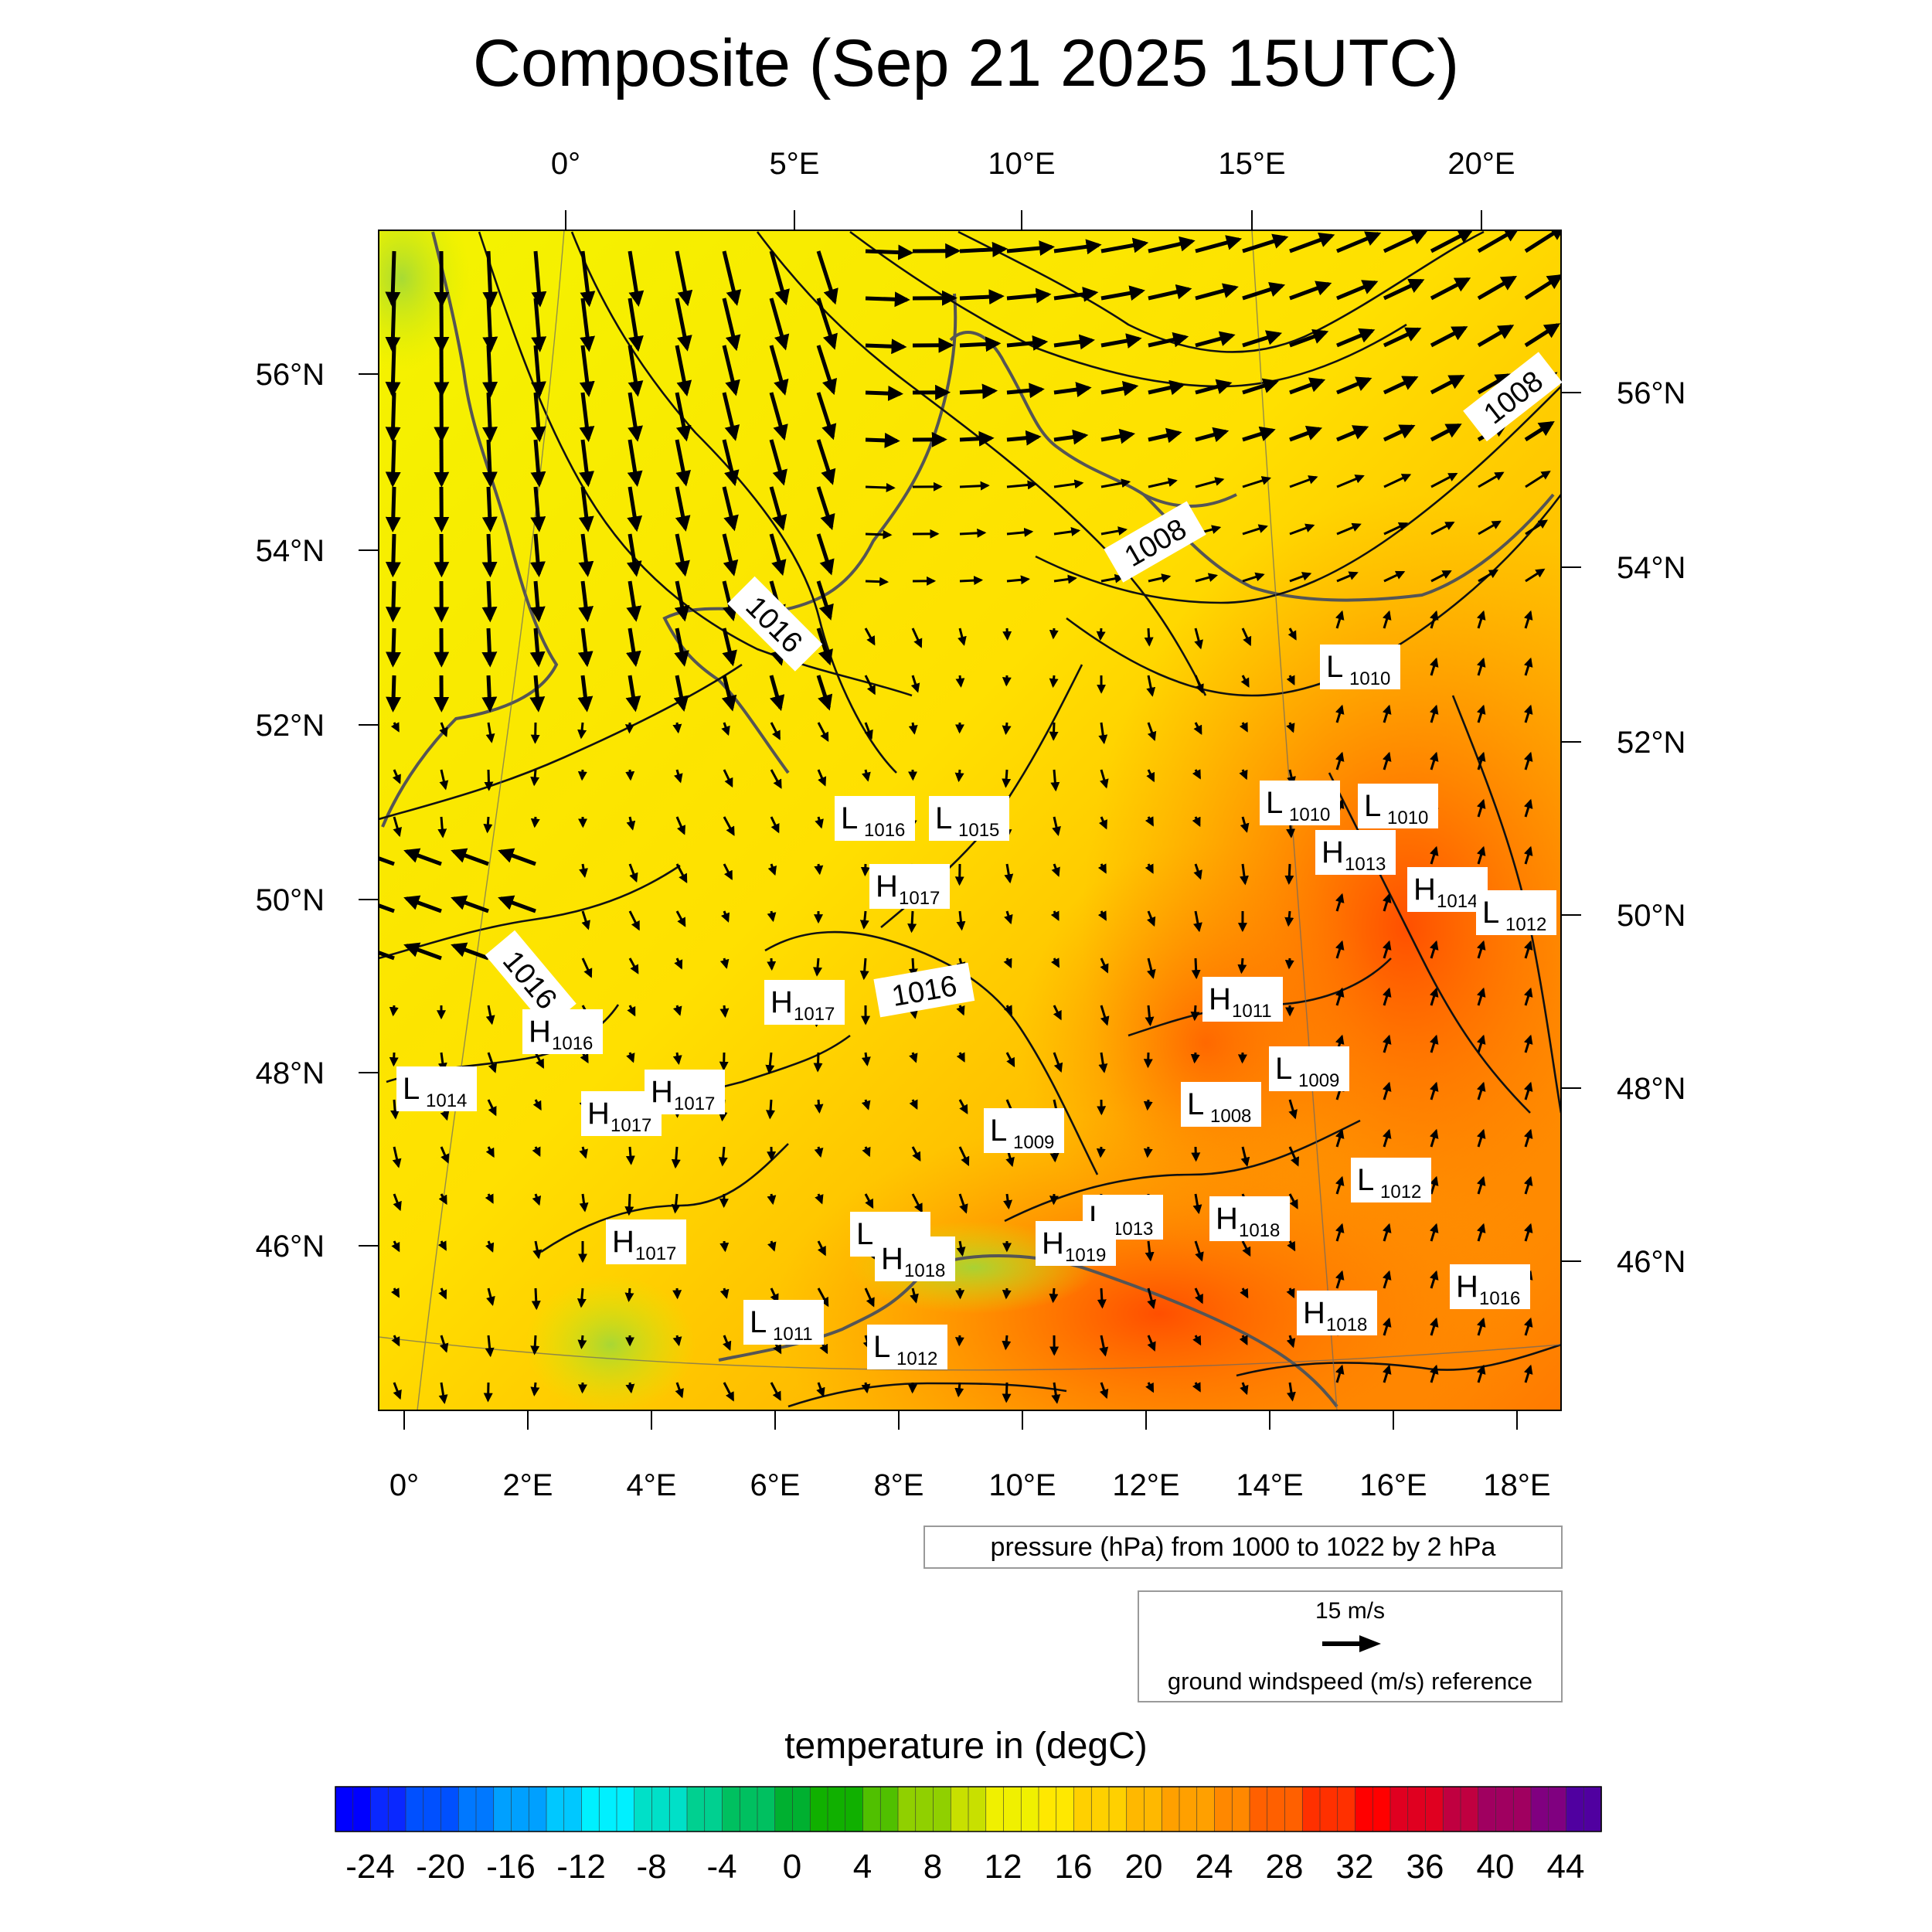 The height and width of the screenshot is (1932, 1932). What do you see at coordinates (1355, 852) in the screenshot?
I see `high-pressure-label: H 1013` at bounding box center [1355, 852].